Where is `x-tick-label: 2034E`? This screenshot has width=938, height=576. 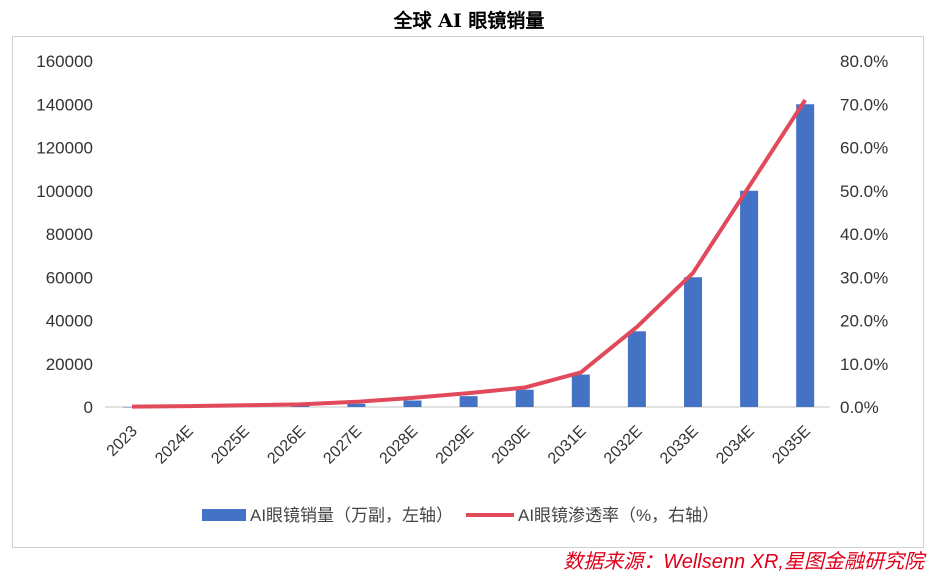
x-tick-label: 2034E is located at coordinates (735, 445).